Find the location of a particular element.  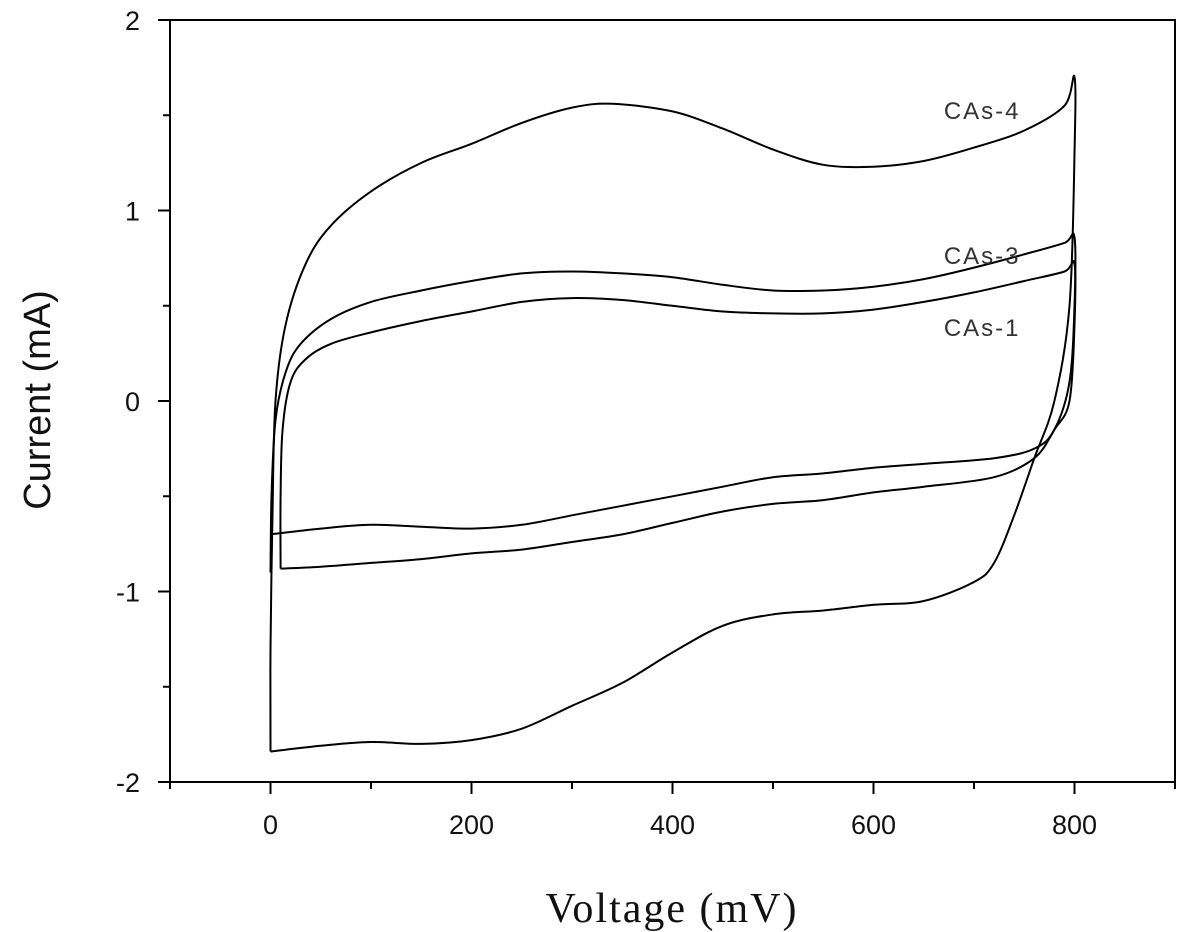

y-tick-label: -2 is located at coordinates (128, 783).